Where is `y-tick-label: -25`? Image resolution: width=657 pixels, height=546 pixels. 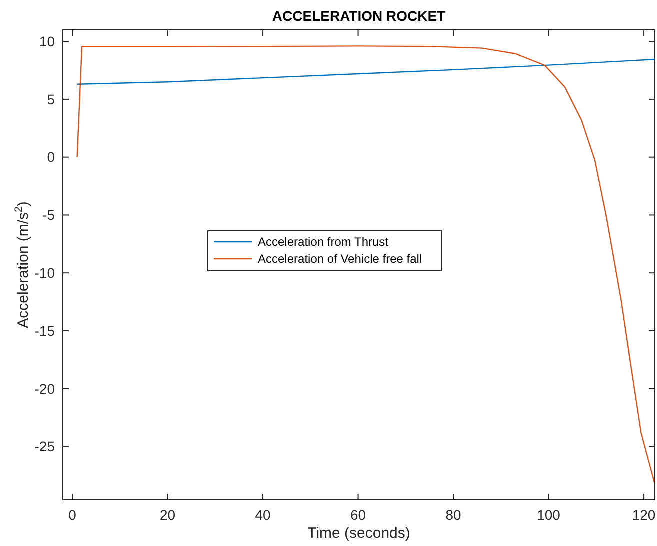 y-tick-label: -25 is located at coordinates (45, 446).